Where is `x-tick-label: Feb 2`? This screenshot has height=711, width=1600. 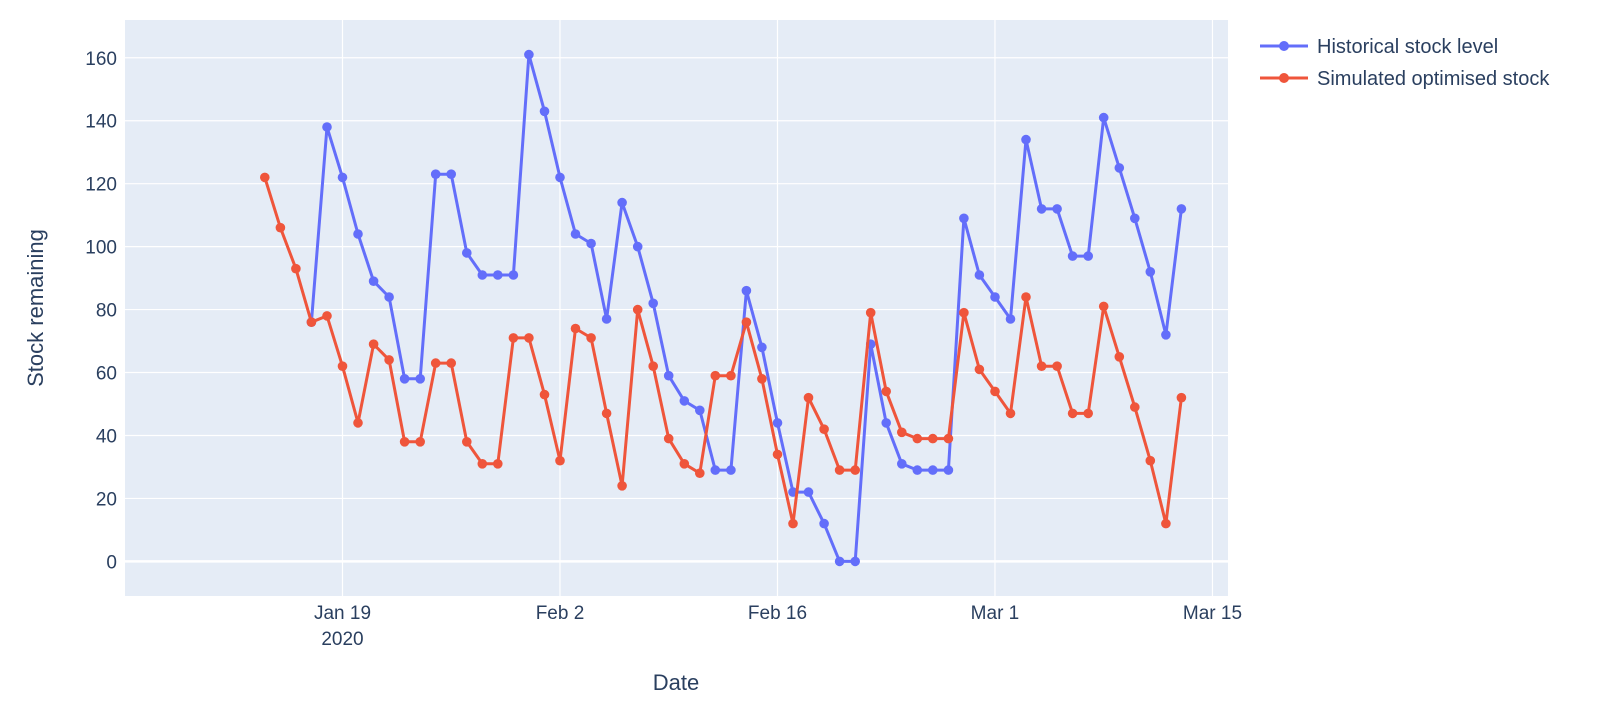 x-tick-label: Feb 2 is located at coordinates (560, 613).